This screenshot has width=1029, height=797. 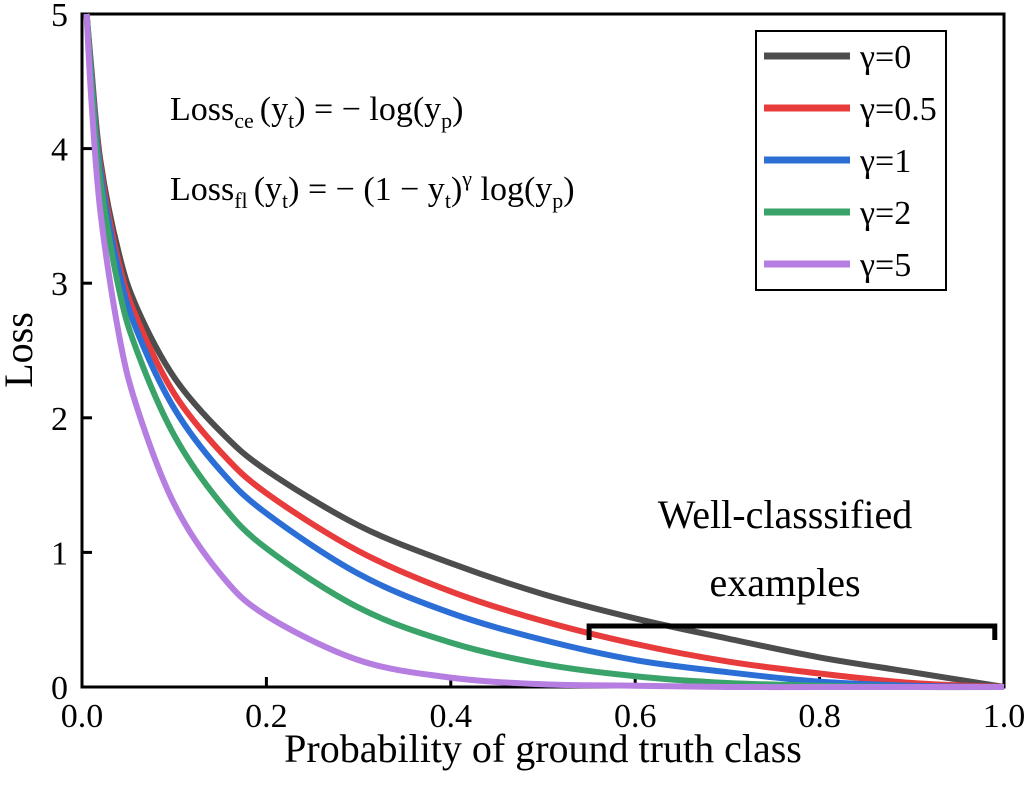 What do you see at coordinates (202, 109) in the screenshot?
I see `formula-ce-lhs: Loss` at bounding box center [202, 109].